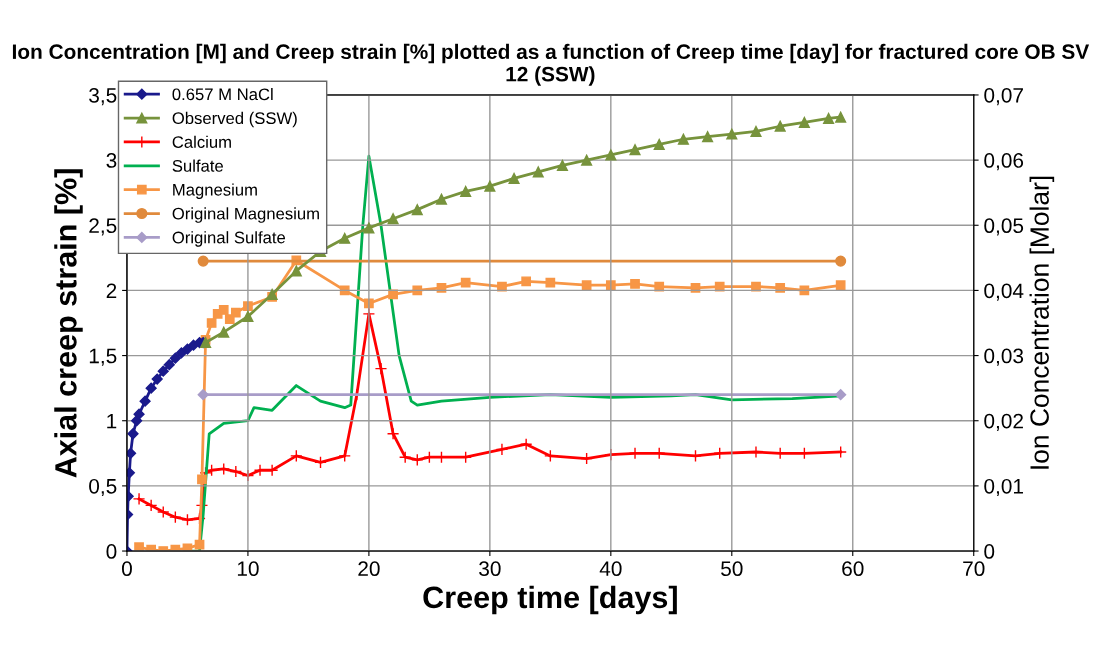 This screenshot has height=646, width=1104. What do you see at coordinates (248, 569) in the screenshot?
I see `x-tick-label: 10` at bounding box center [248, 569].